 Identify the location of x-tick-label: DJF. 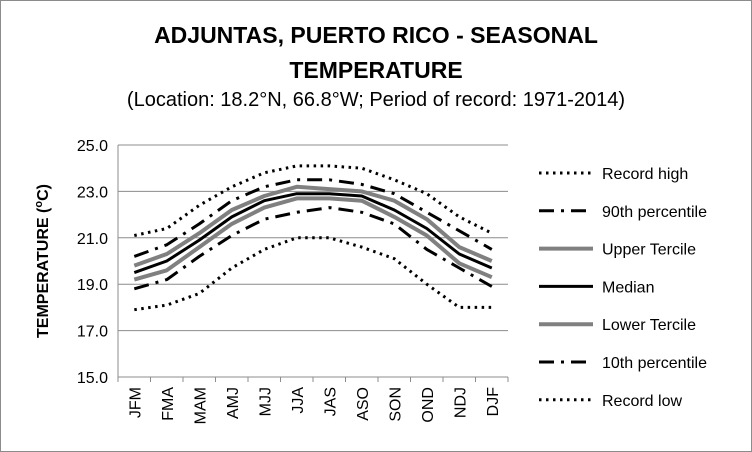
(493, 402).